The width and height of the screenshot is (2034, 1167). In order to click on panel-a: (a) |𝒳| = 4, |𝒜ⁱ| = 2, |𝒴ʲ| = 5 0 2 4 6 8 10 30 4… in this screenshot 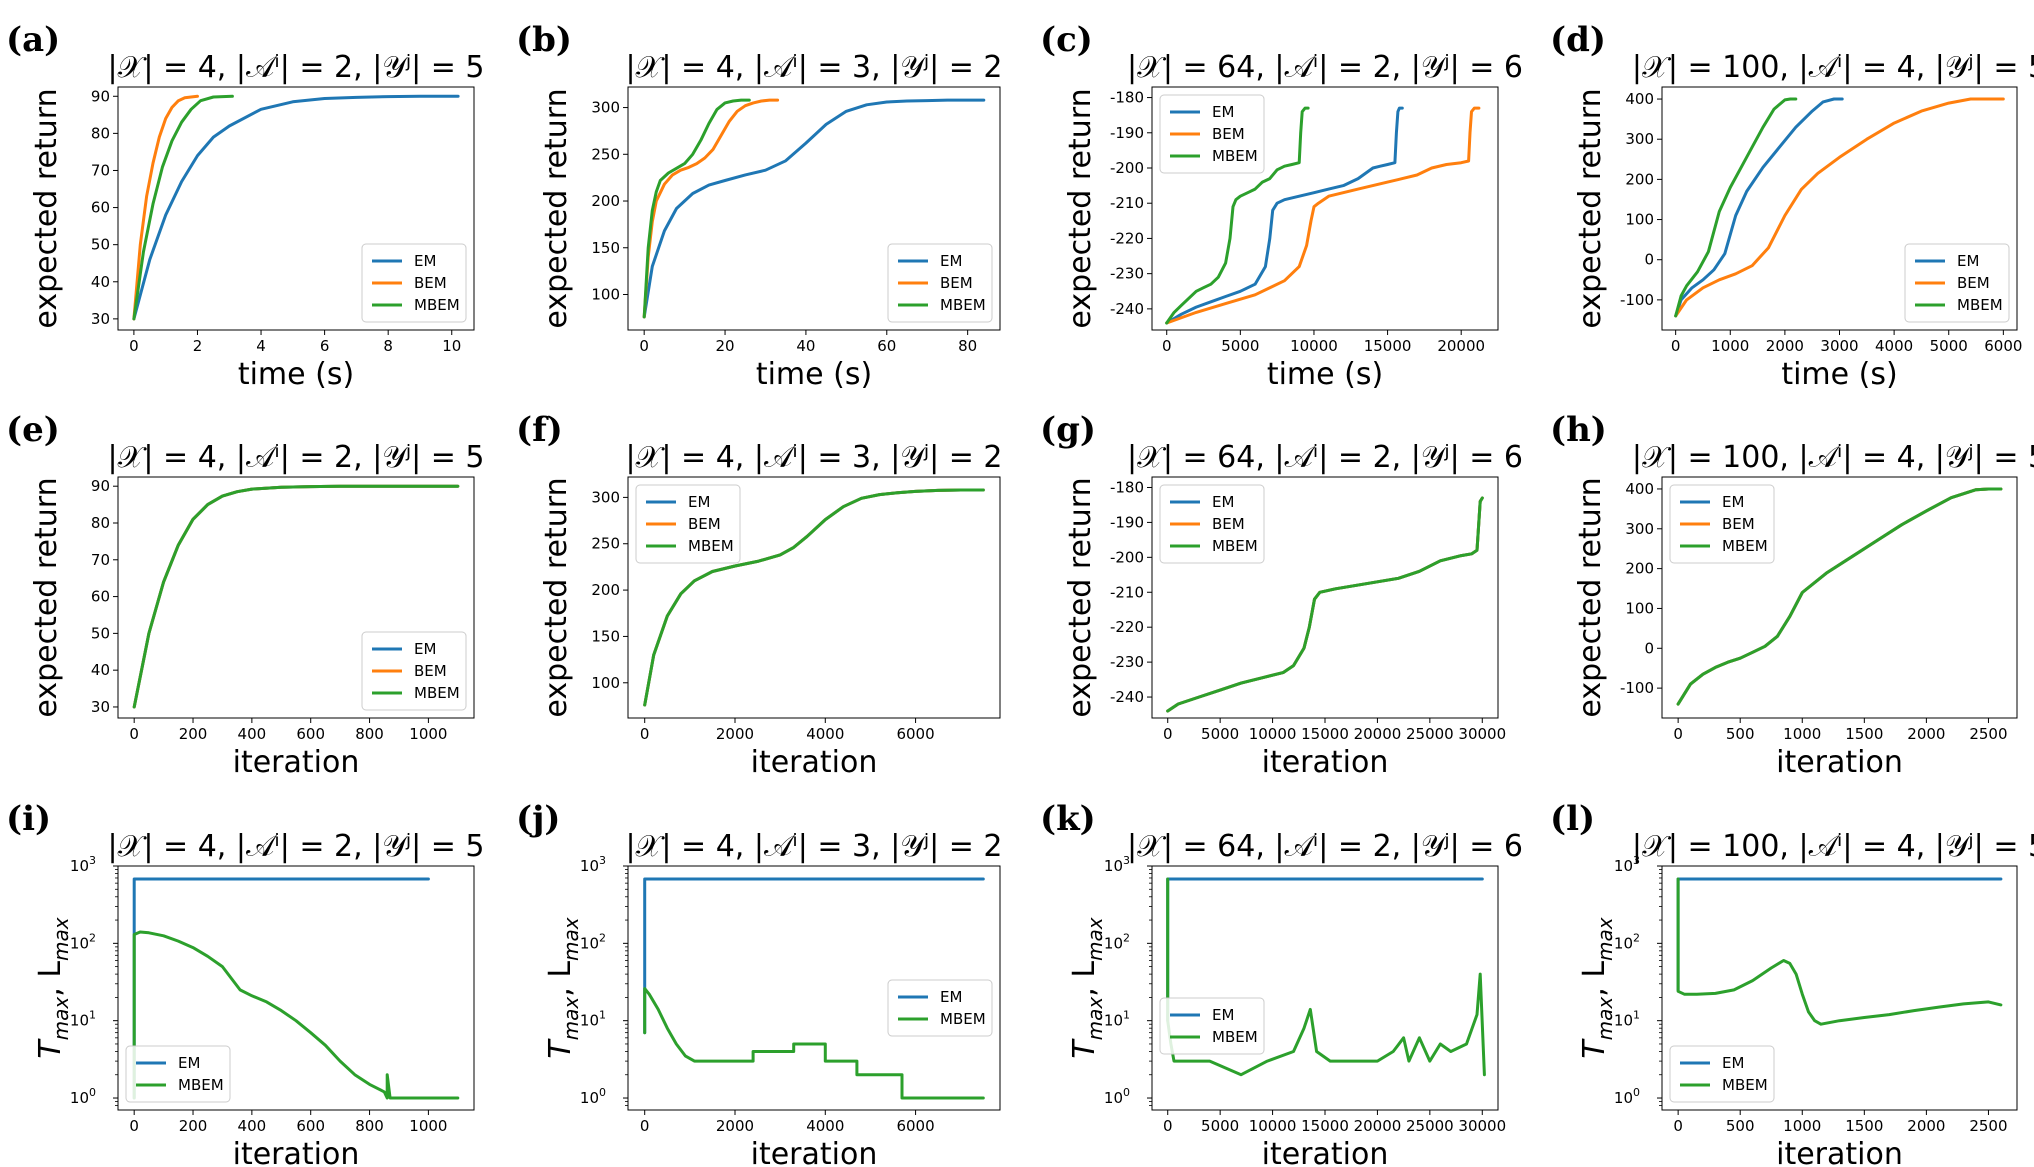, I will do `click(245, 206)`.